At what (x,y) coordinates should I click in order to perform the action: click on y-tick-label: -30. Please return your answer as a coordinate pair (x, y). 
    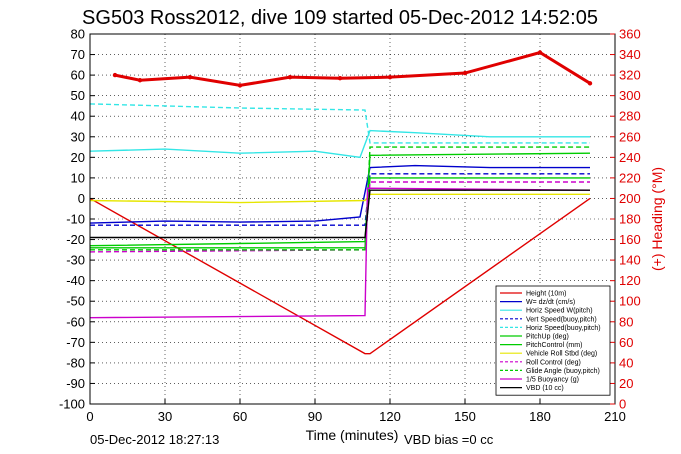
    Looking at the image, I should click on (75, 260).